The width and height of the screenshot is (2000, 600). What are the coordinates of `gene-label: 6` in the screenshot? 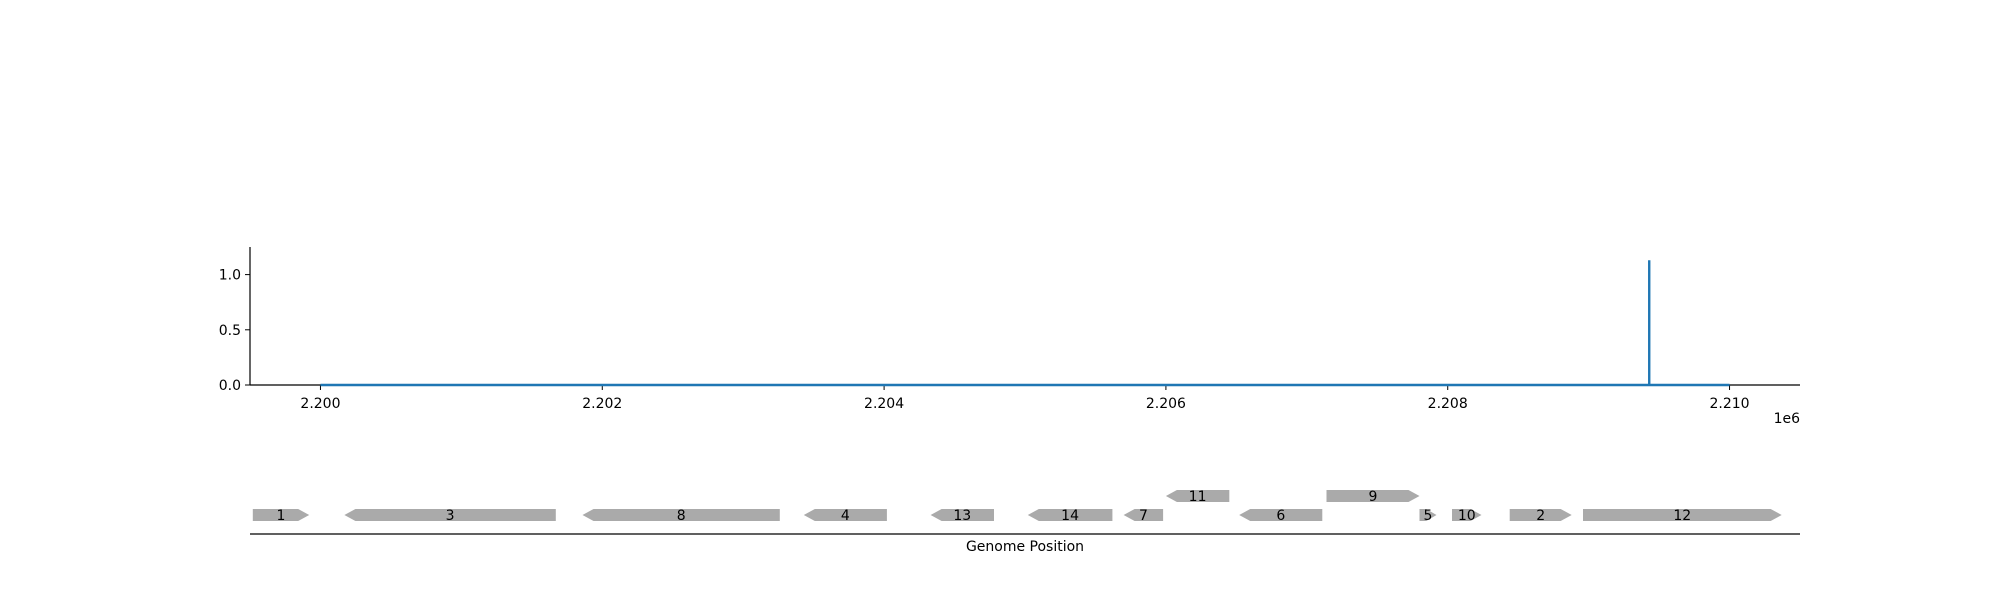 It's located at (1280, 516).